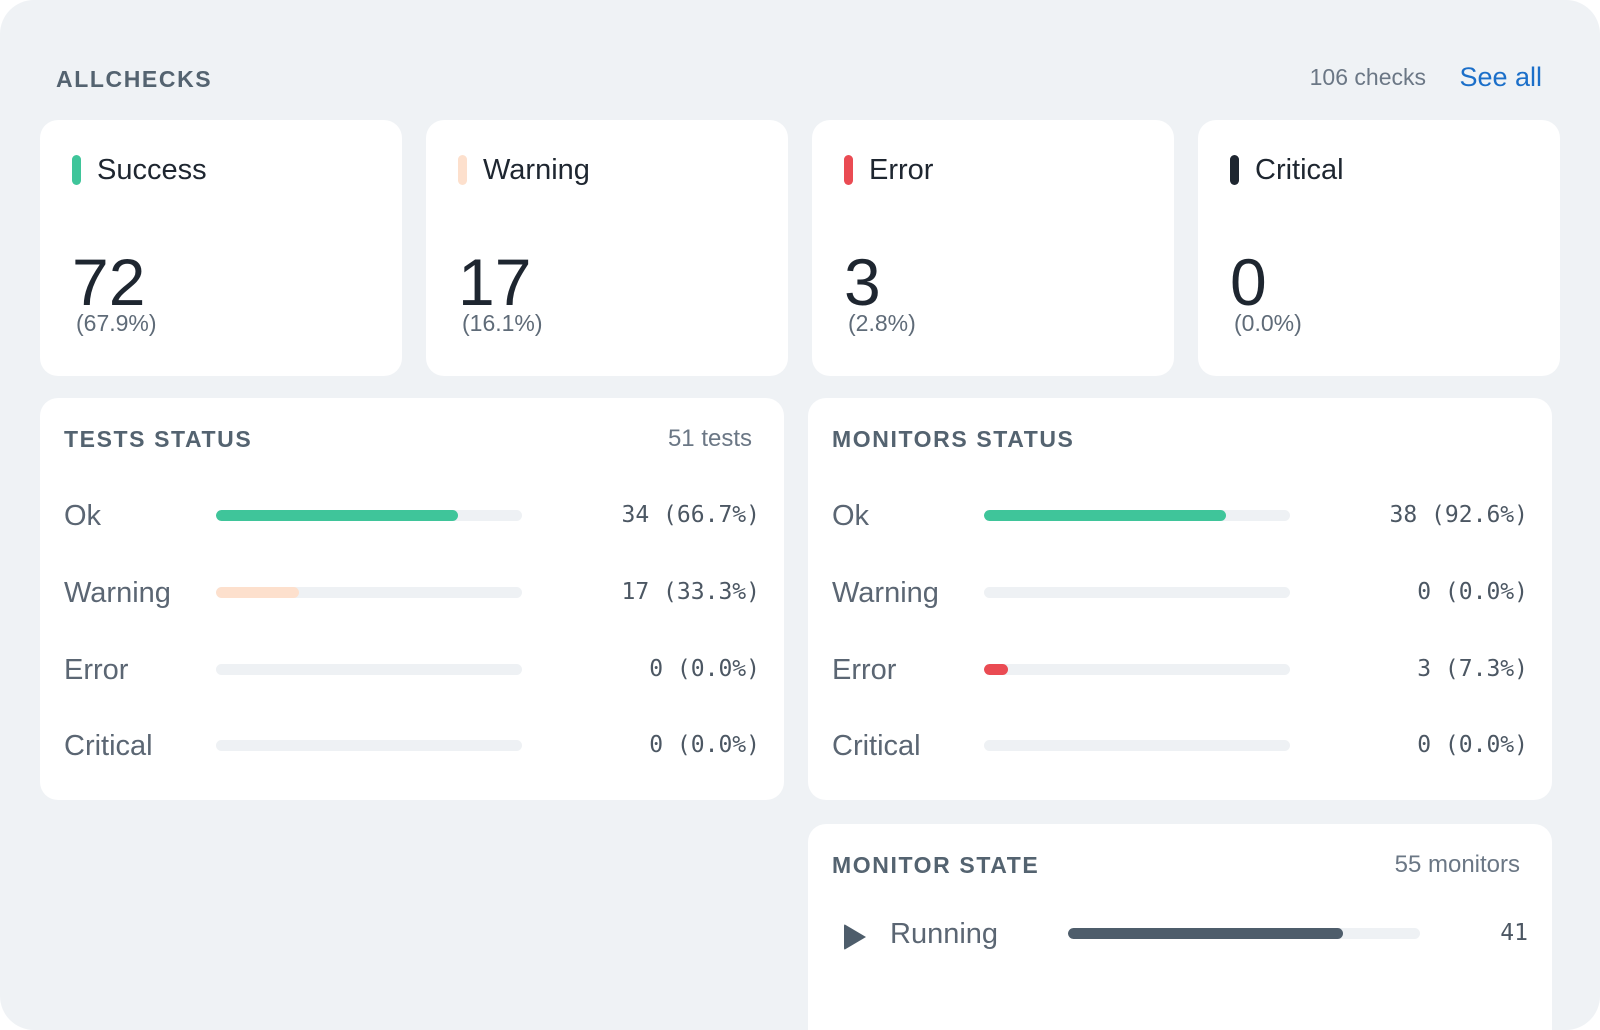  I want to click on stat-value: 3, so click(862, 282).